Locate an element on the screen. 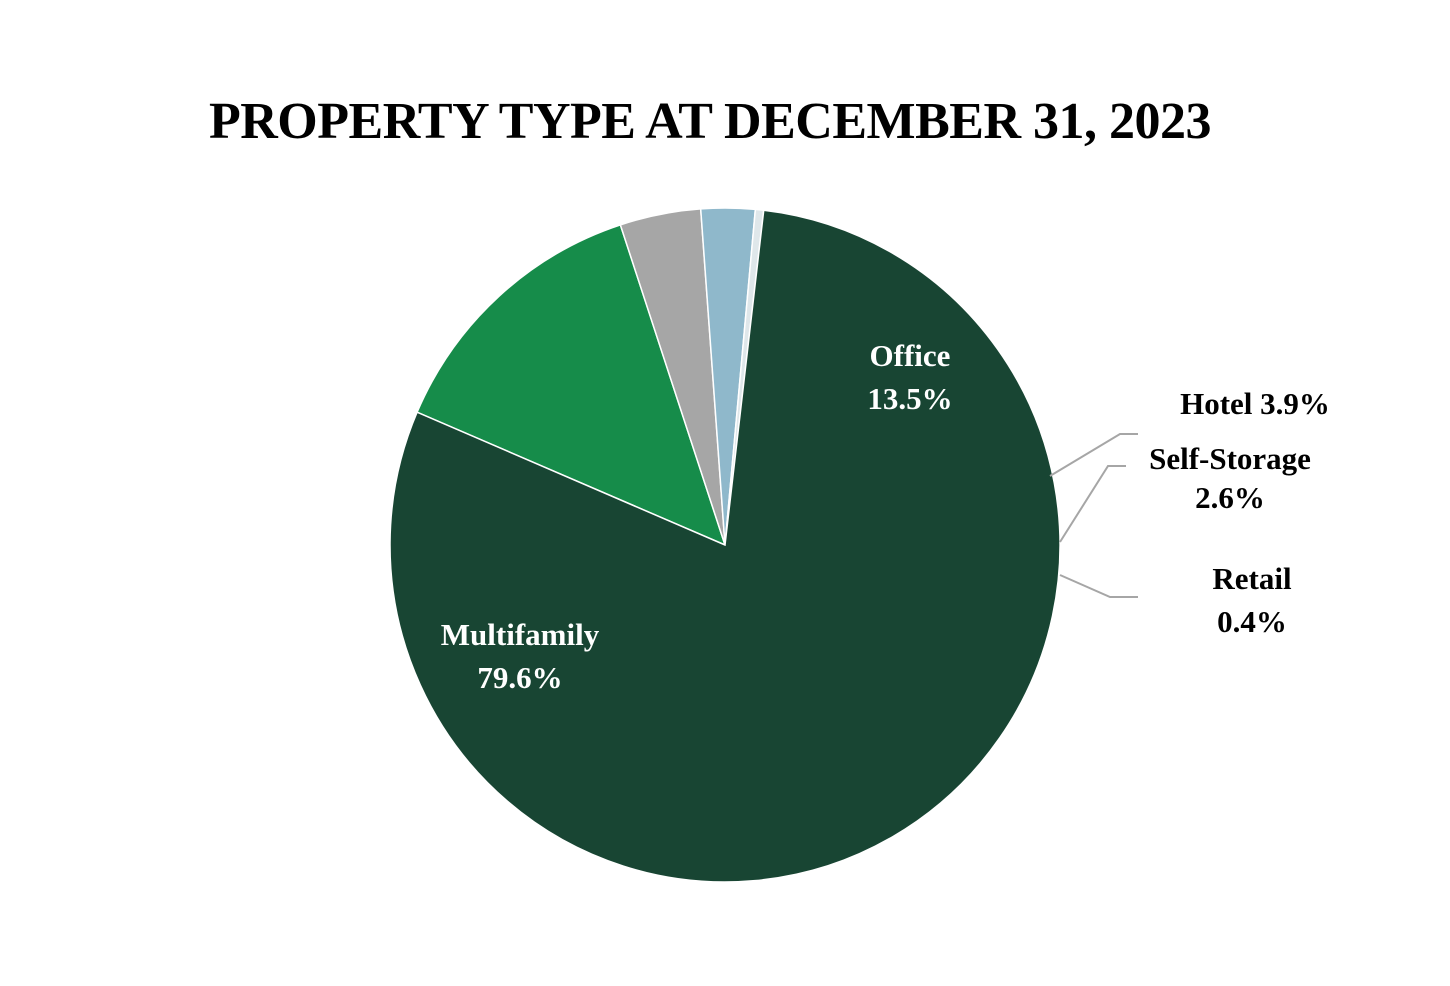 The image size is (1450, 986). slice-label-office-value: 13.5% is located at coordinates (909, 398).